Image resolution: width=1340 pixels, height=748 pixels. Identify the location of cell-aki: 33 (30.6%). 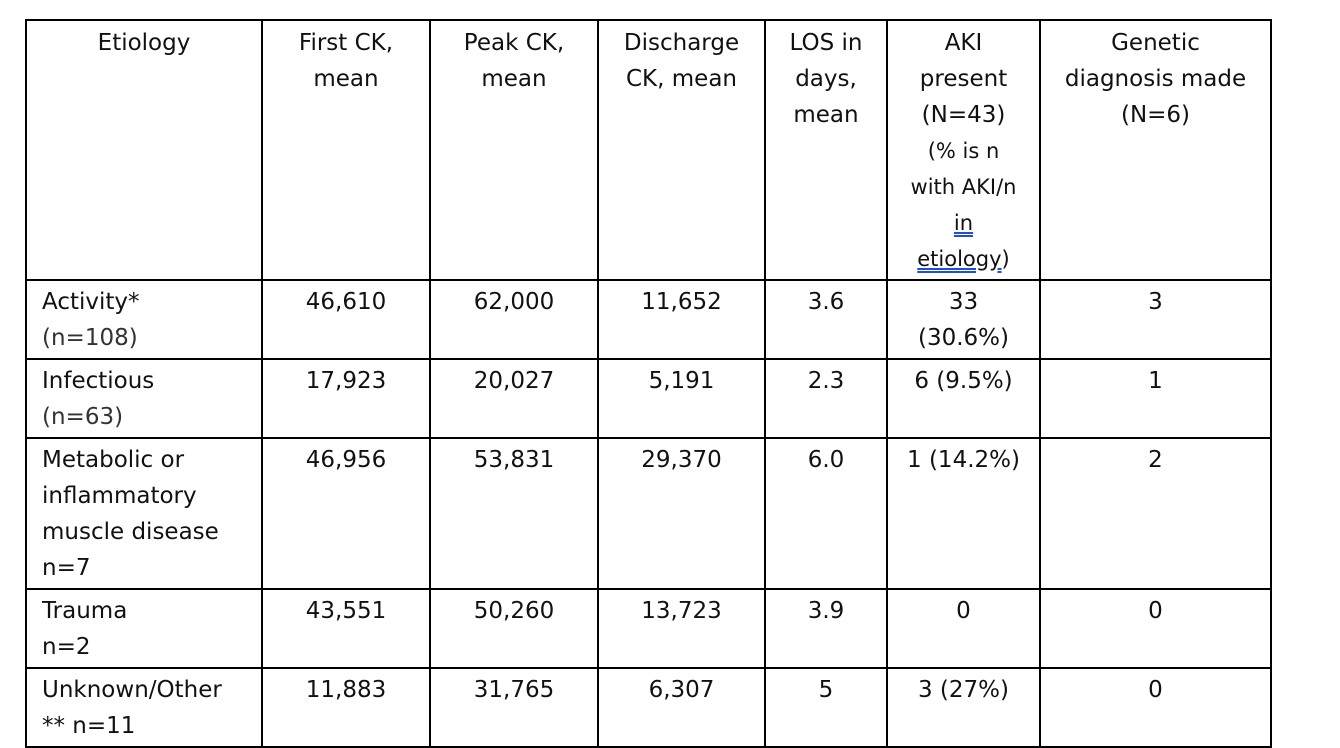
(963, 319).